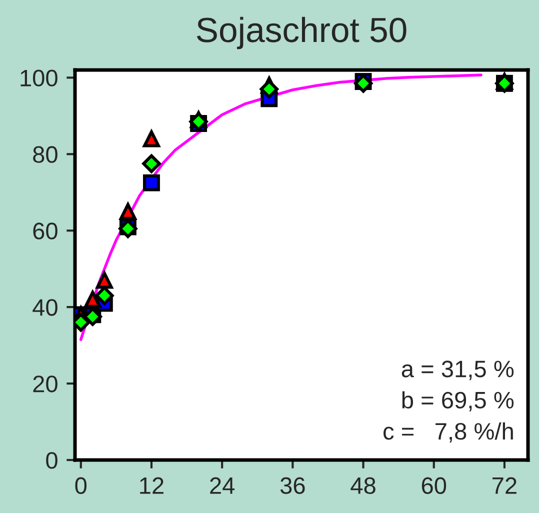 The image size is (539, 513). I want to click on y-tick-label: 40, so click(45, 307).